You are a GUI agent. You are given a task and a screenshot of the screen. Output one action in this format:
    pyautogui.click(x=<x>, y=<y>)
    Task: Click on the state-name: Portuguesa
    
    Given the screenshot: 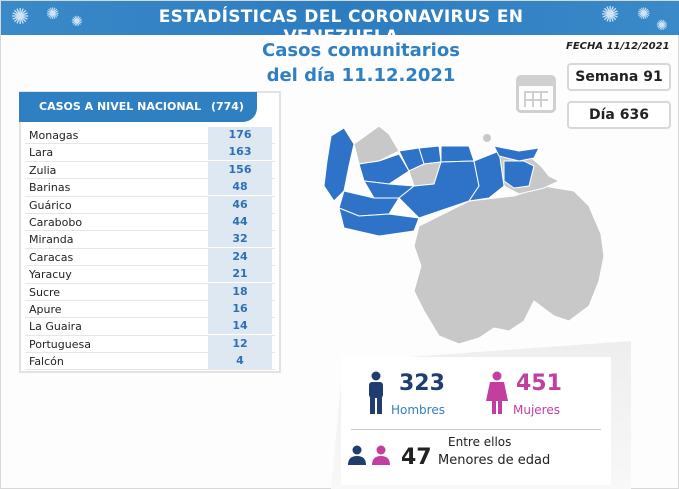 What is the action you would take?
    pyautogui.click(x=60, y=344)
    